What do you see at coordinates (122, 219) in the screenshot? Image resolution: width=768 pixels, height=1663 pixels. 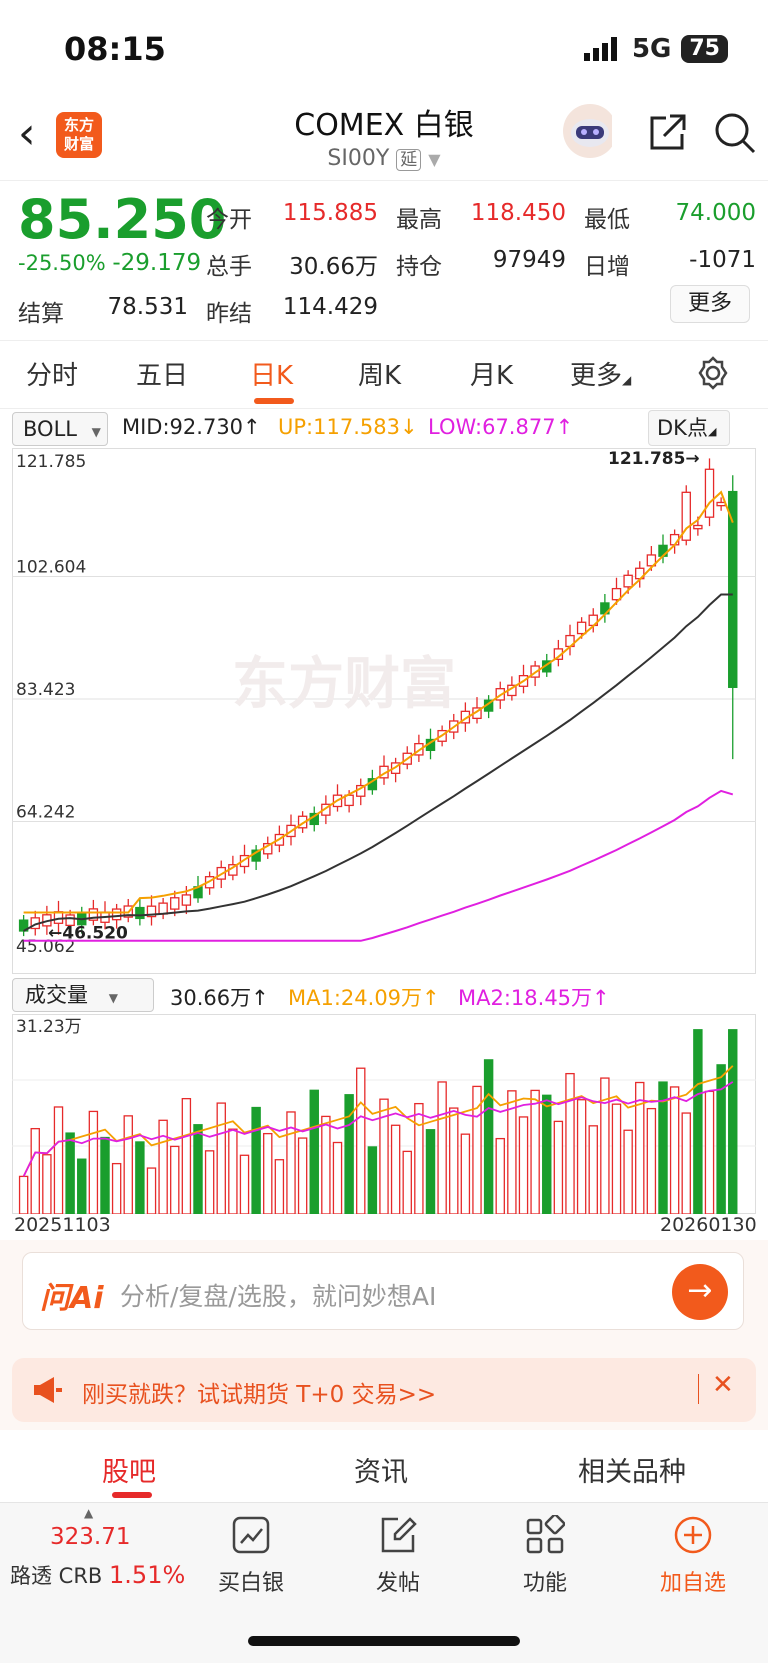 I see `last-price: 85.250` at bounding box center [122, 219].